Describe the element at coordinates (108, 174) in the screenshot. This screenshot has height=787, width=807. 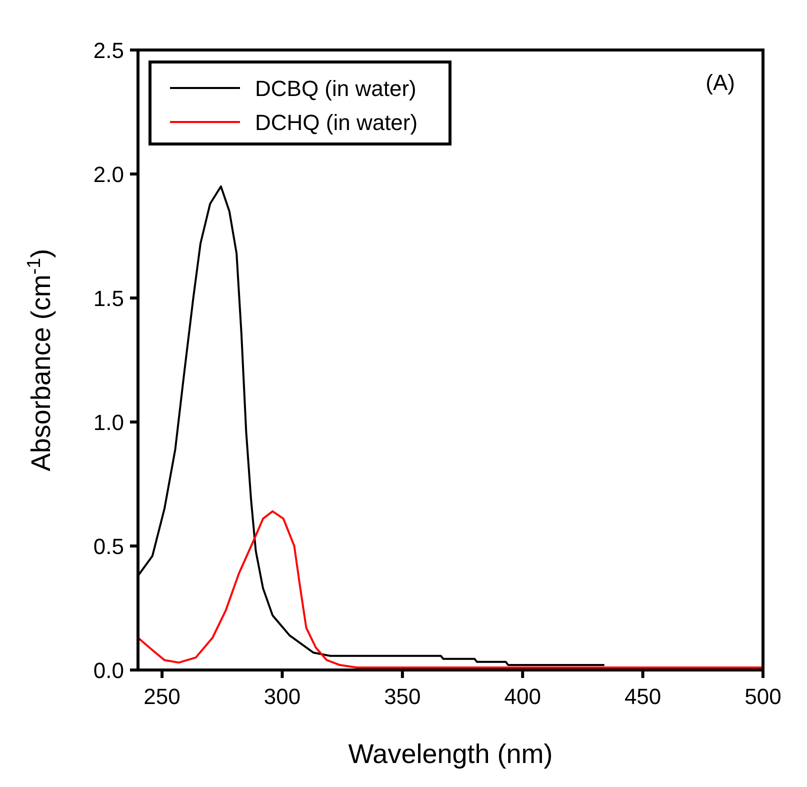
I see `y-tick-label: 2.0` at that location.